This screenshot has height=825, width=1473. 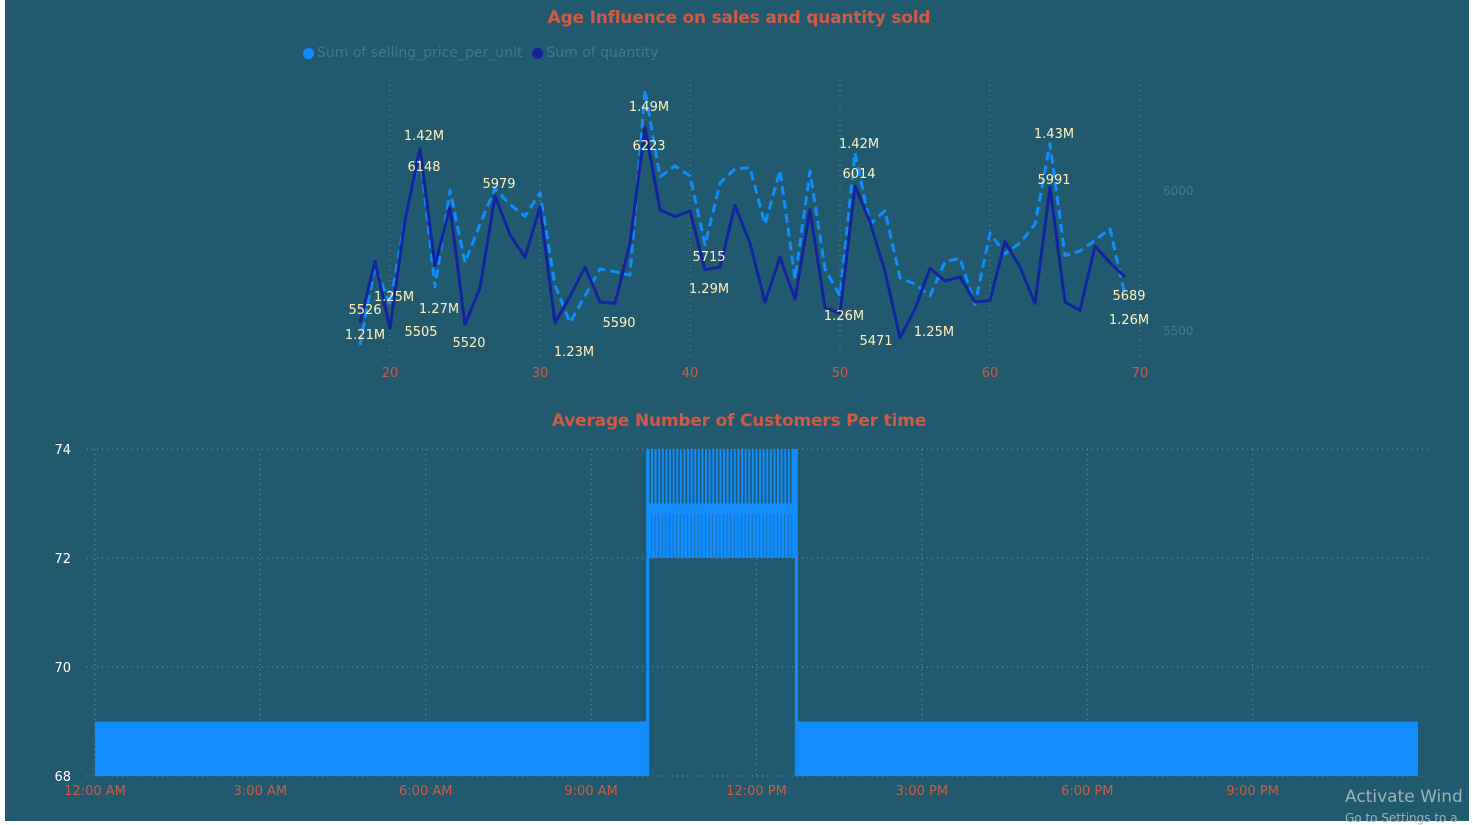 I want to click on x-tick-label: 6:00 PM, so click(x=1087, y=791).